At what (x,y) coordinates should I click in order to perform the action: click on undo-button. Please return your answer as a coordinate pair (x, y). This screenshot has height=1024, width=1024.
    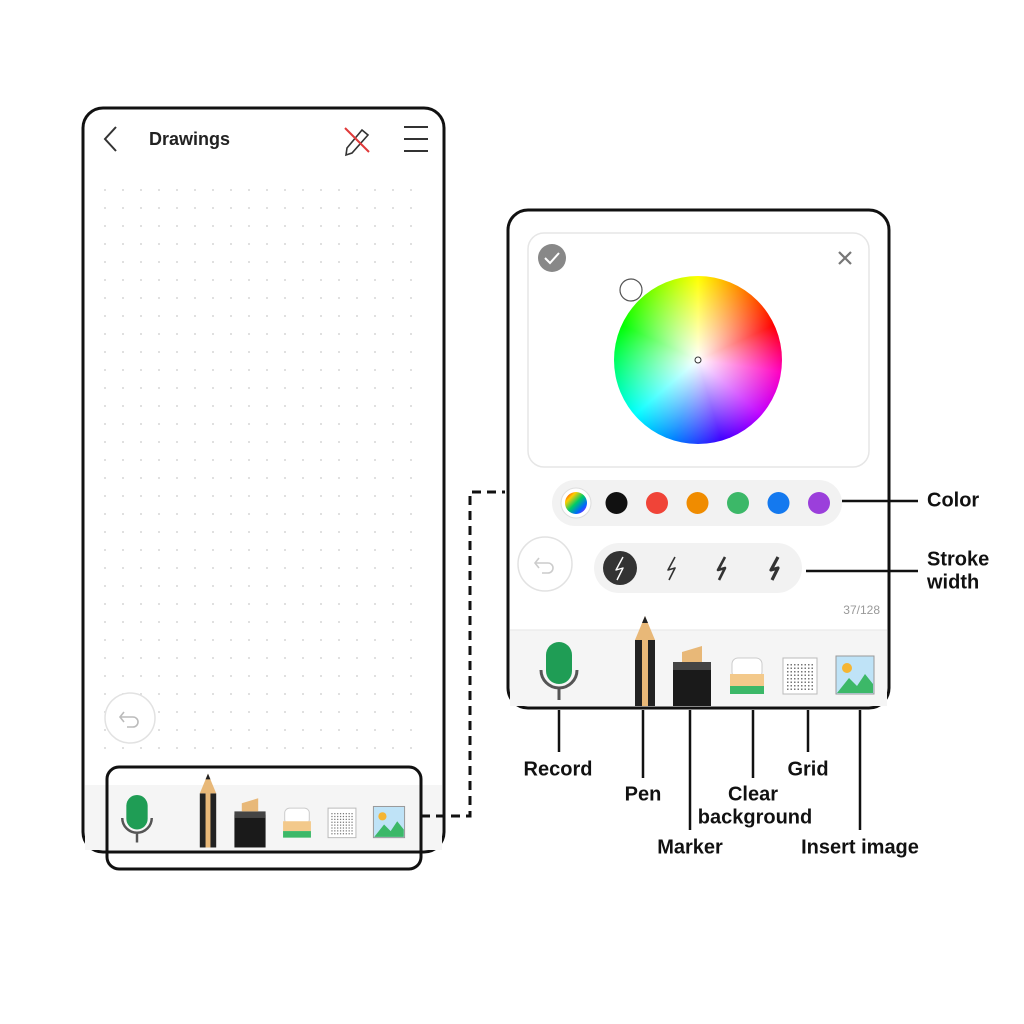
    Looking at the image, I should click on (130, 718).